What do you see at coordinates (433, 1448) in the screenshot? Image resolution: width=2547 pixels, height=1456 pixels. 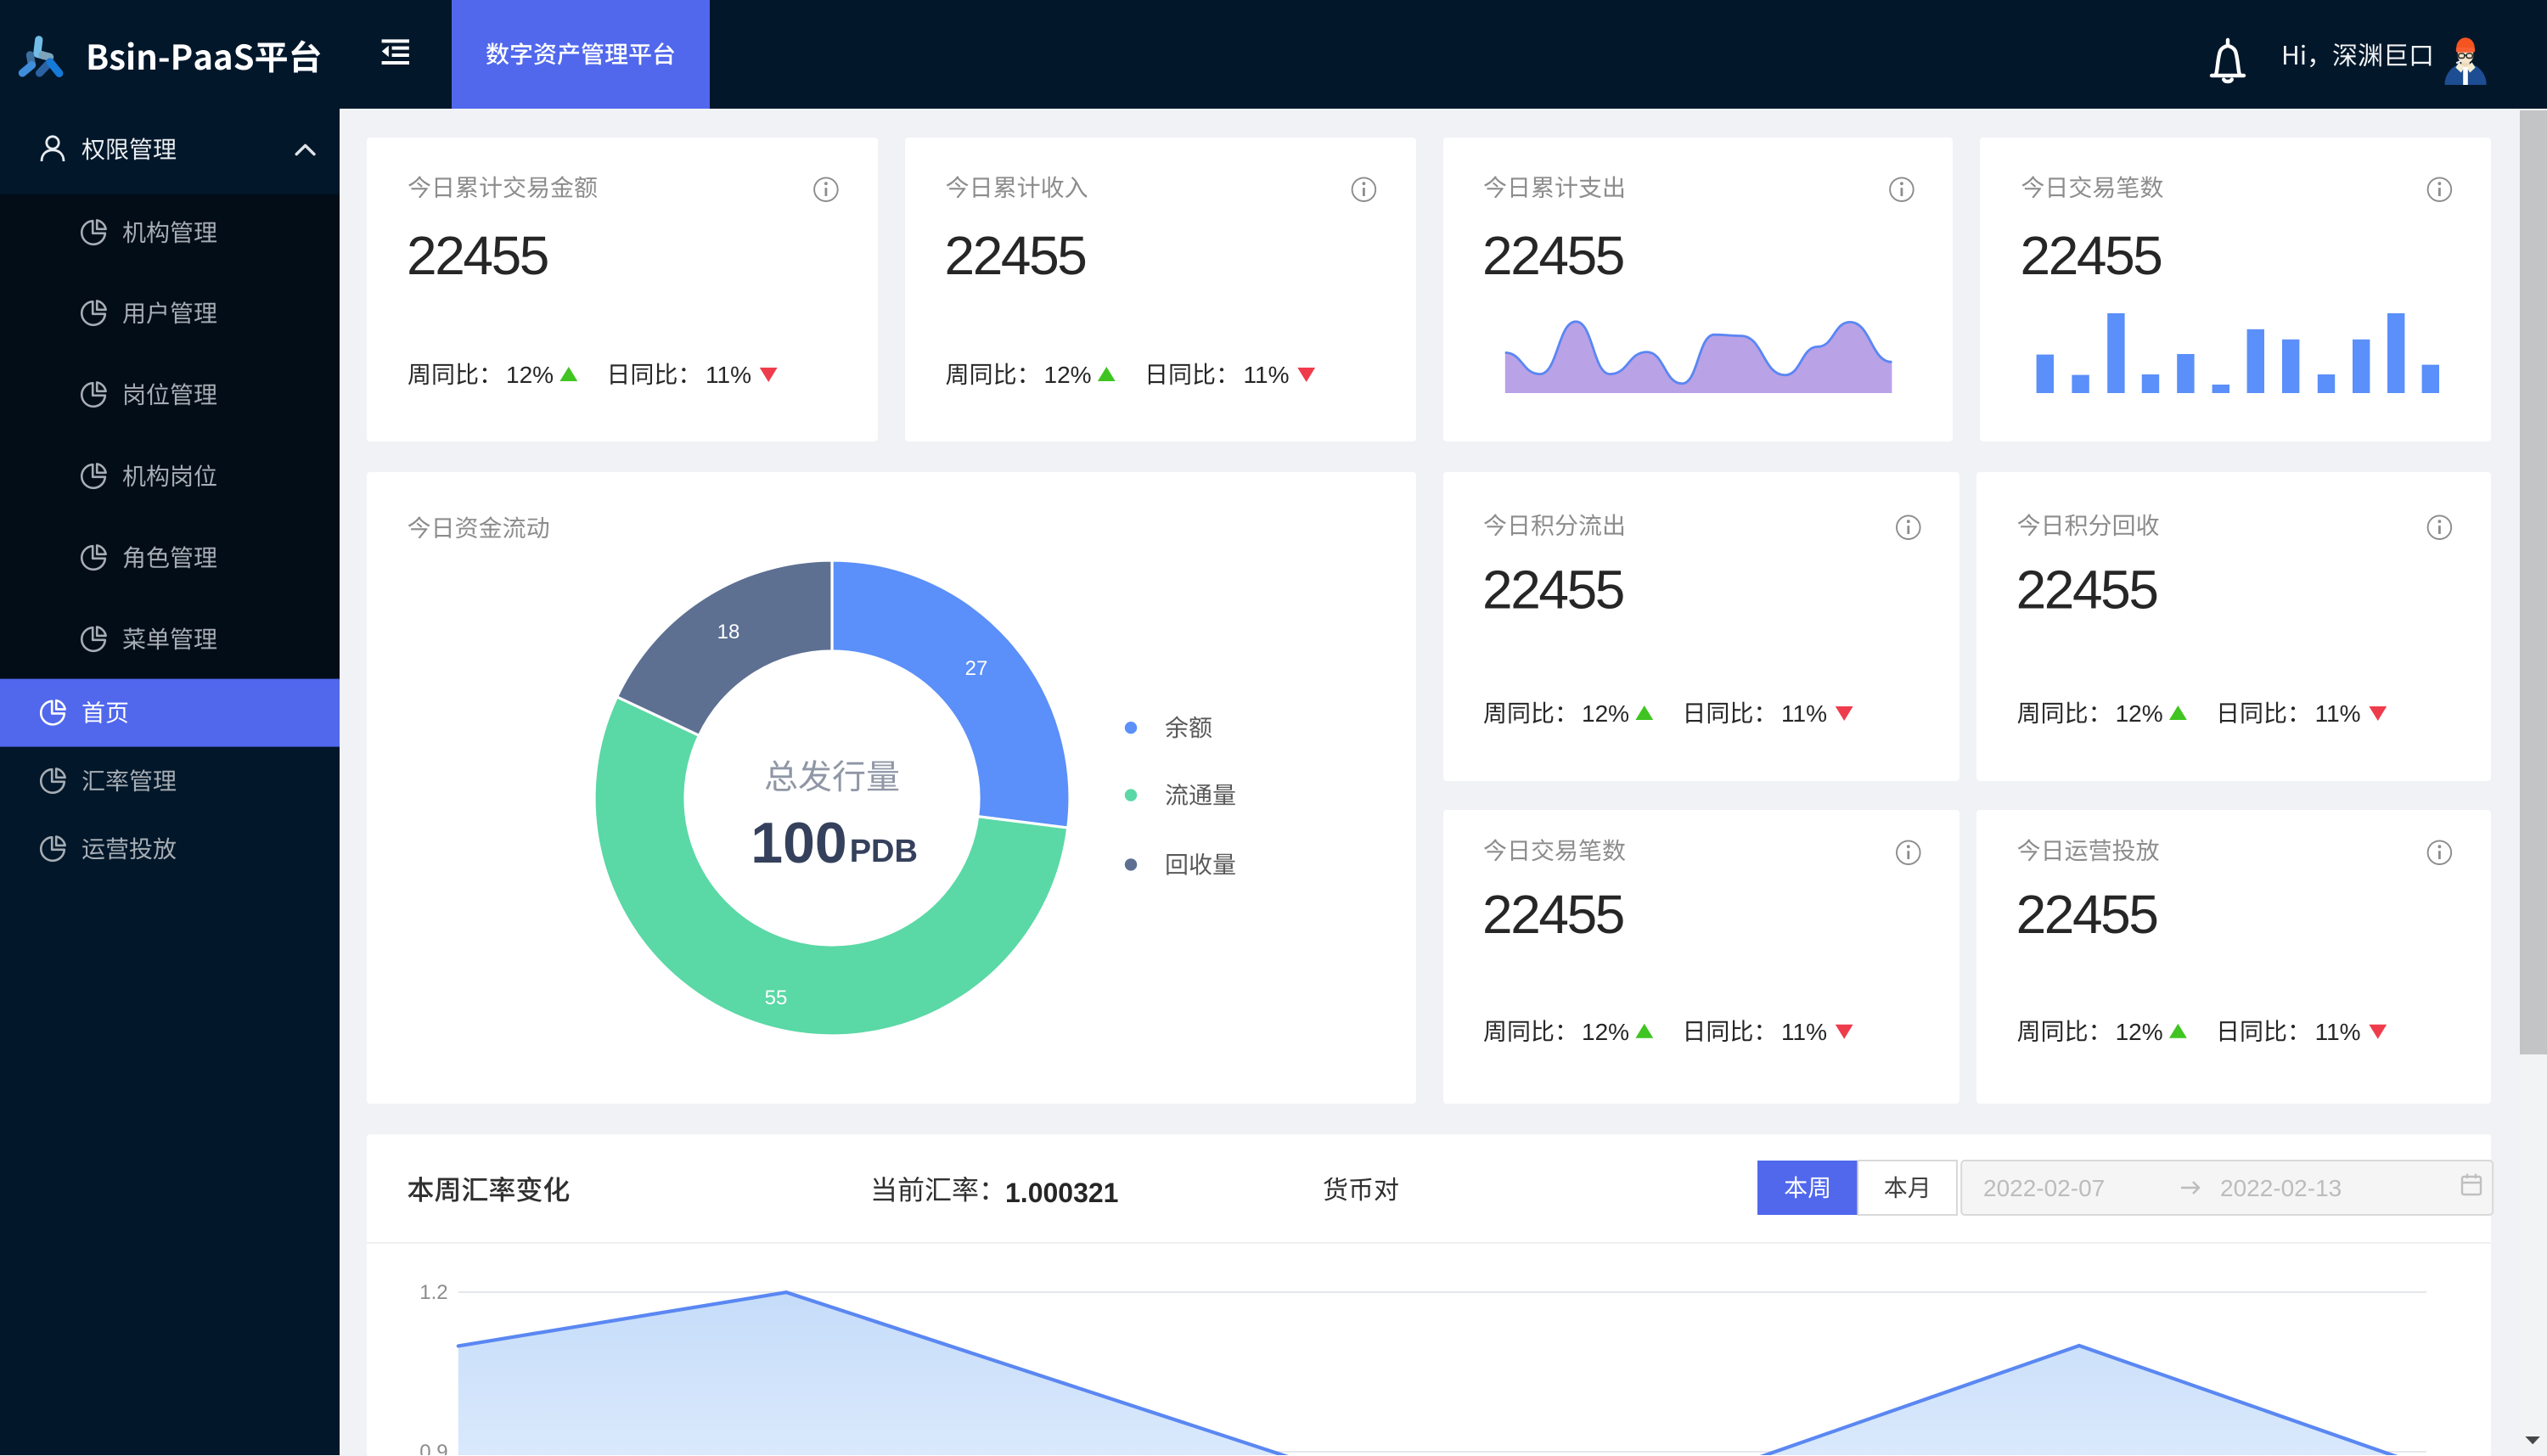 I see `svg-text: 0.9` at bounding box center [433, 1448].